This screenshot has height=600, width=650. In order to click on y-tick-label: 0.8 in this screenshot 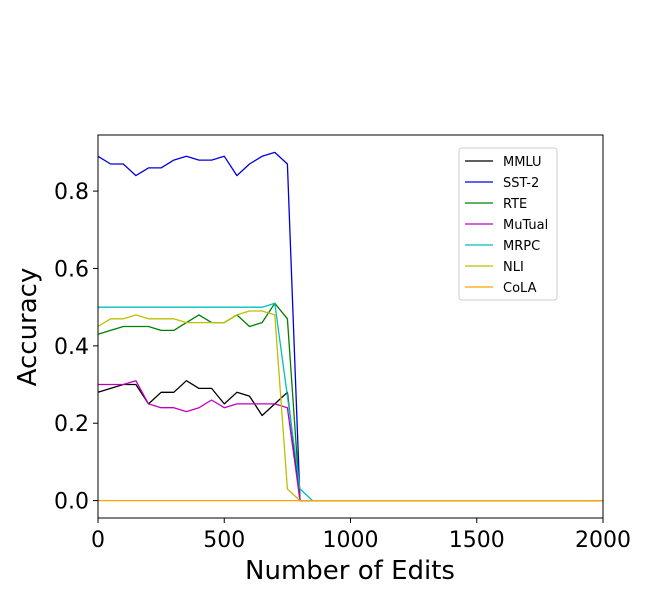, I will do `click(71, 192)`.